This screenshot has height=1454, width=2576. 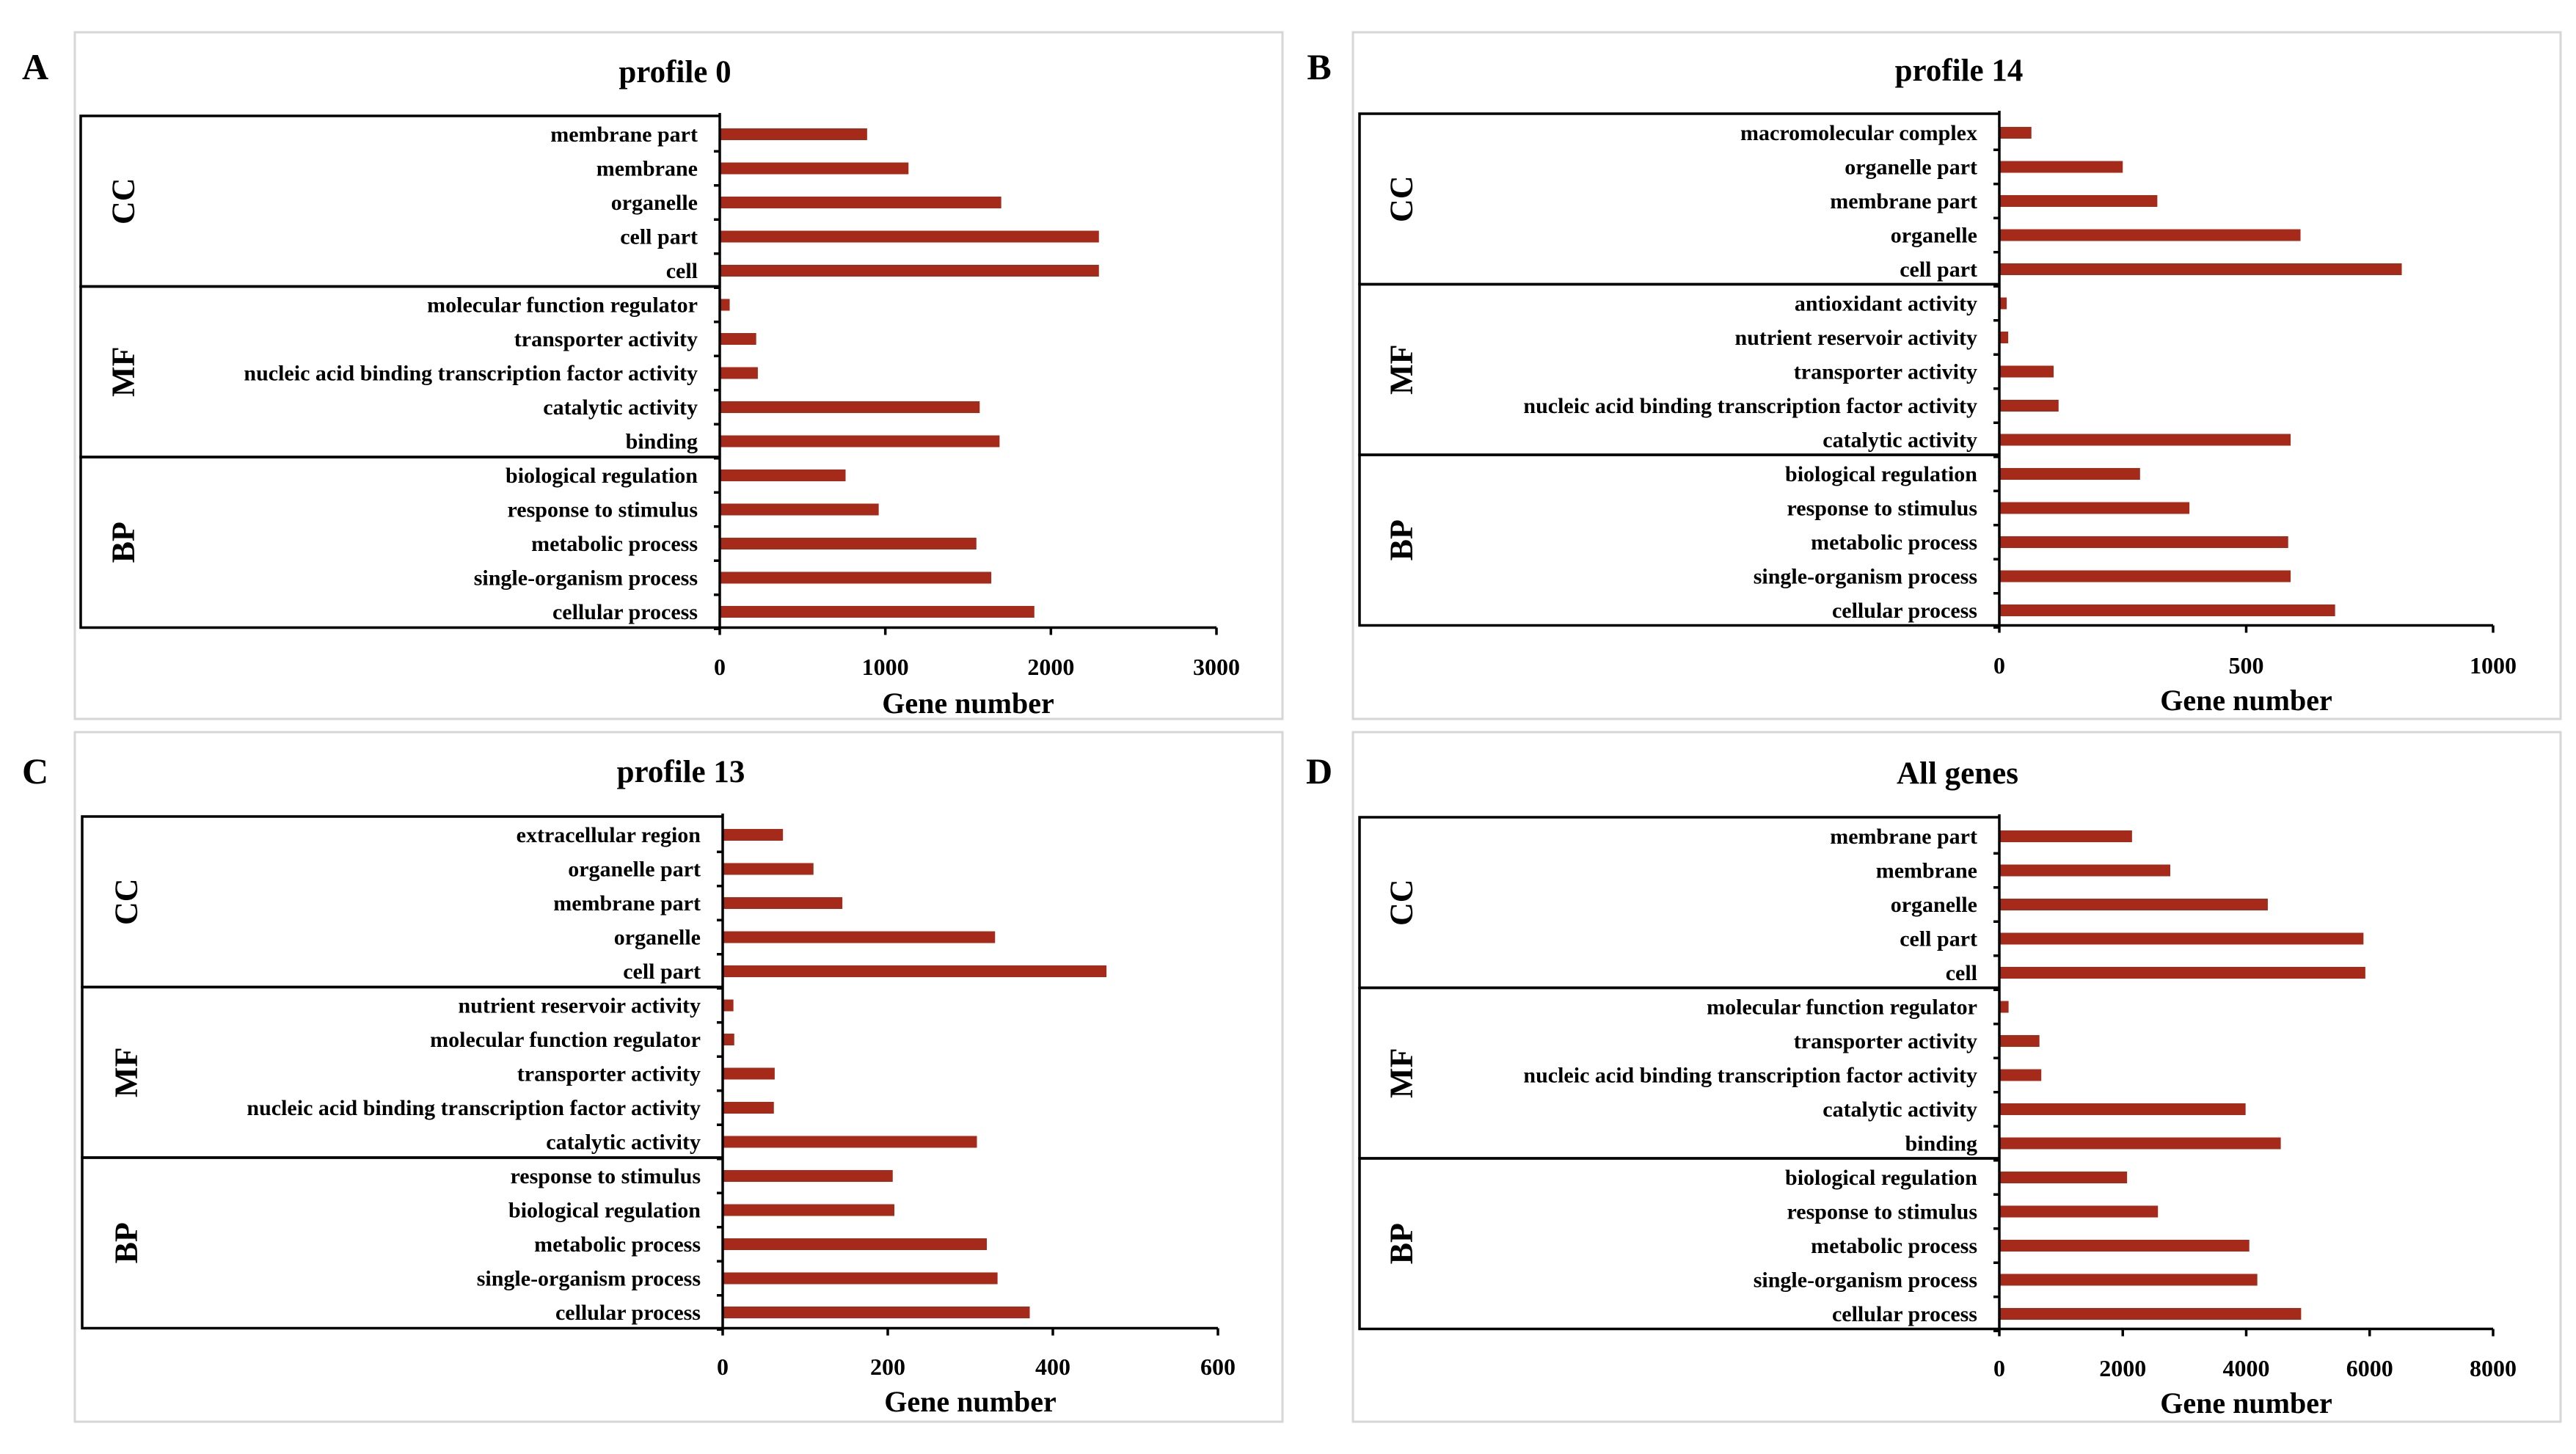 What do you see at coordinates (1960, 71) in the screenshot?
I see `chart-title: profile 14` at bounding box center [1960, 71].